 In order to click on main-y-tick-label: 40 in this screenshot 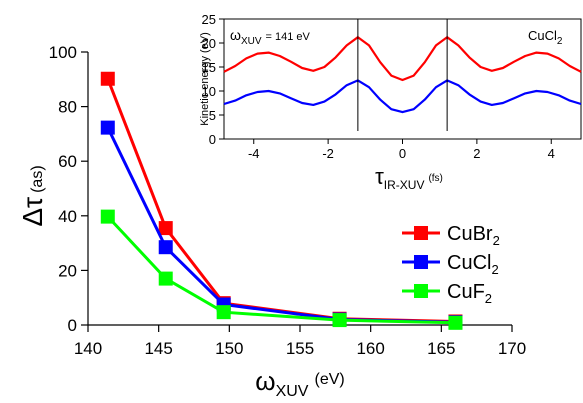, I will do `click(67, 216)`.